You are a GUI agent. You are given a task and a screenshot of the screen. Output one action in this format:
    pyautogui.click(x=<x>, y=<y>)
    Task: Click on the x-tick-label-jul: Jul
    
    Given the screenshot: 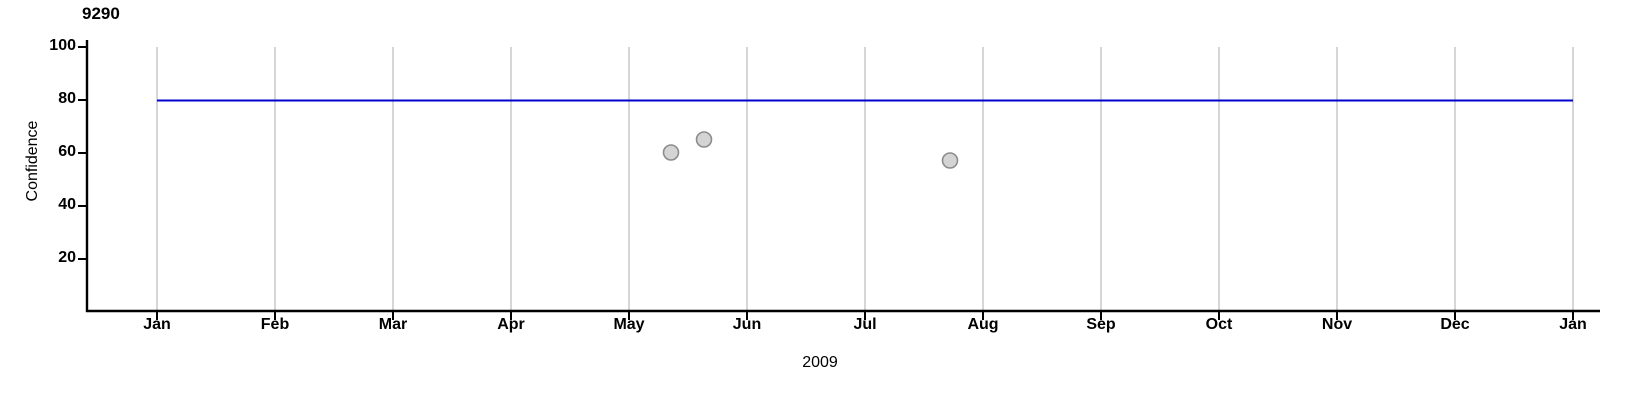 What is the action you would take?
    pyautogui.click(x=865, y=324)
    